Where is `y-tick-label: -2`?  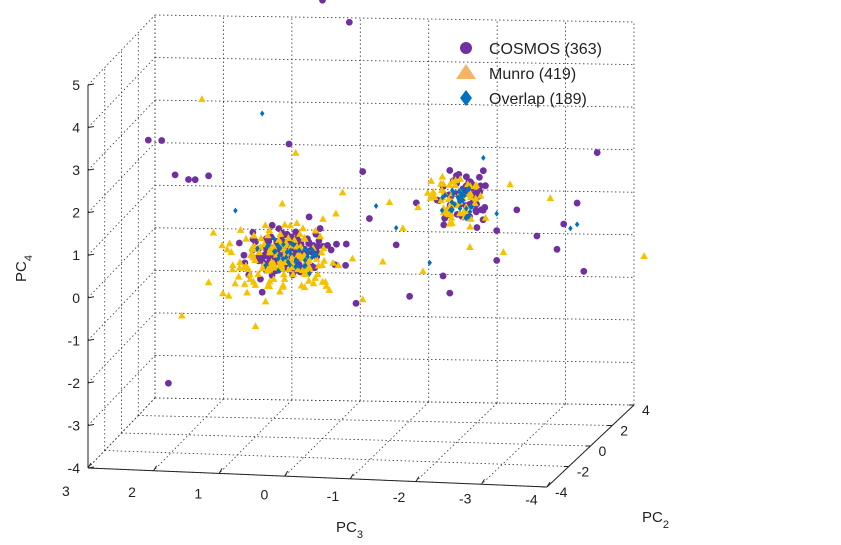
y-tick-label: -2 is located at coordinates (74, 383).